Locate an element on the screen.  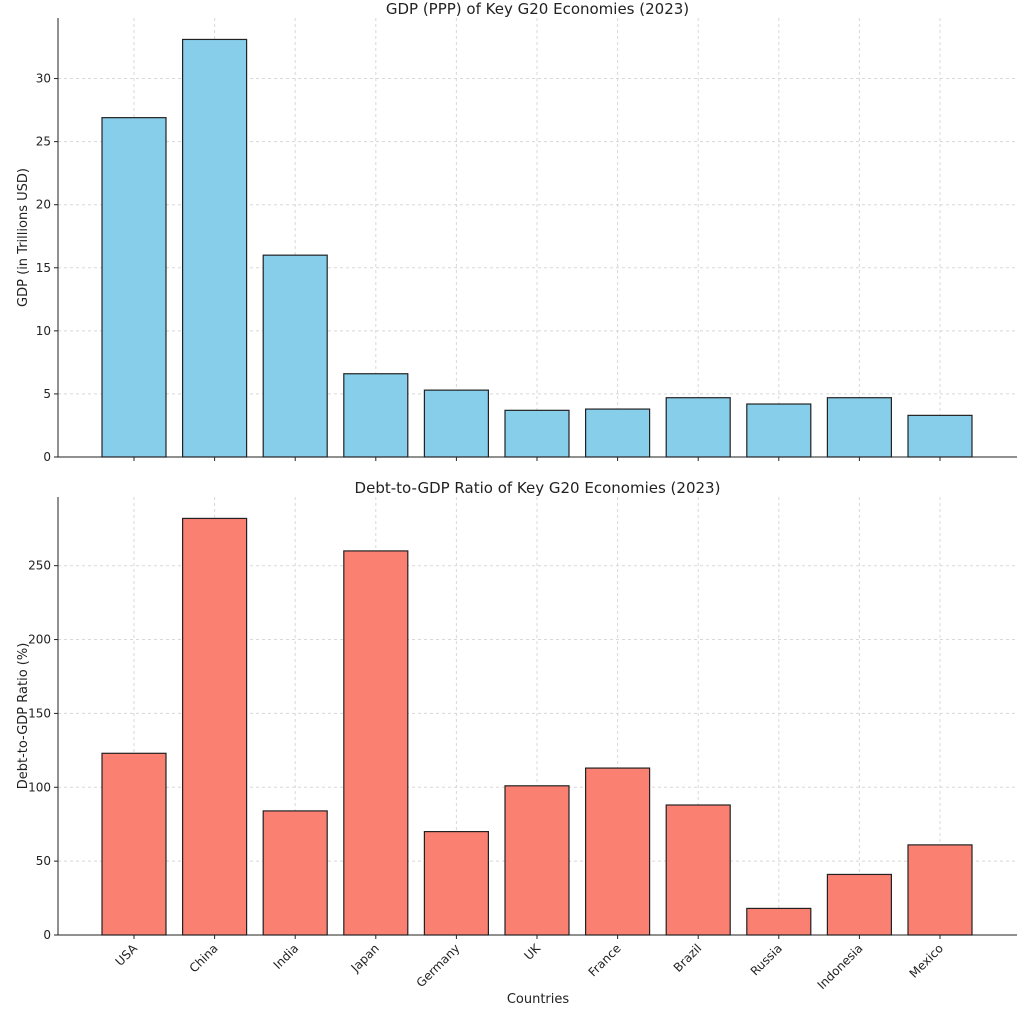
x-tick-label: USA is located at coordinates (127, 955).